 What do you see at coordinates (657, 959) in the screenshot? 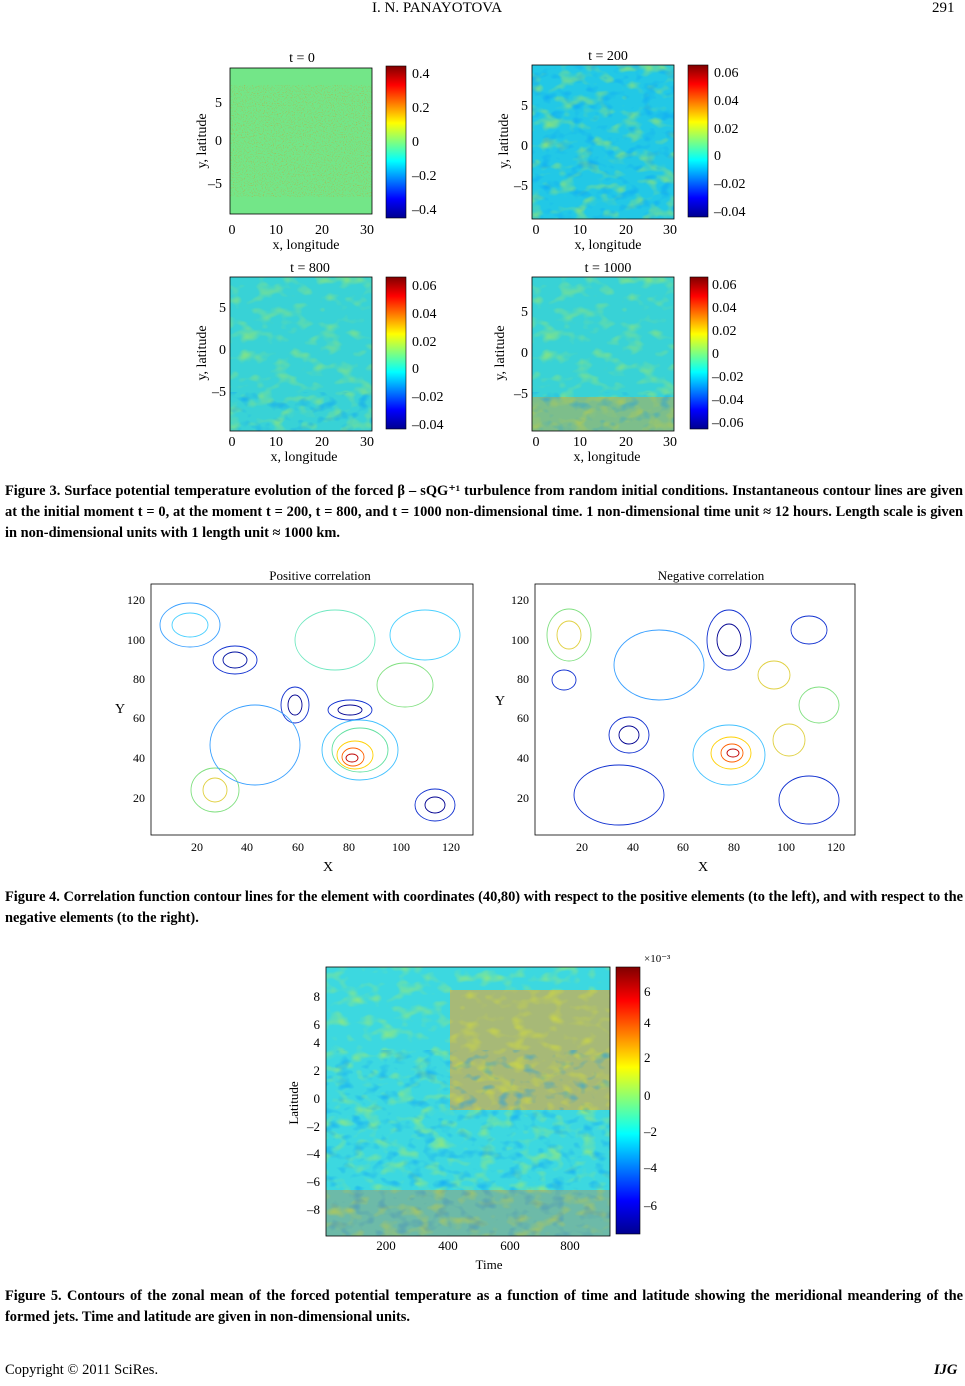
I see `cbar-exponent: ×10⁻³` at bounding box center [657, 959].